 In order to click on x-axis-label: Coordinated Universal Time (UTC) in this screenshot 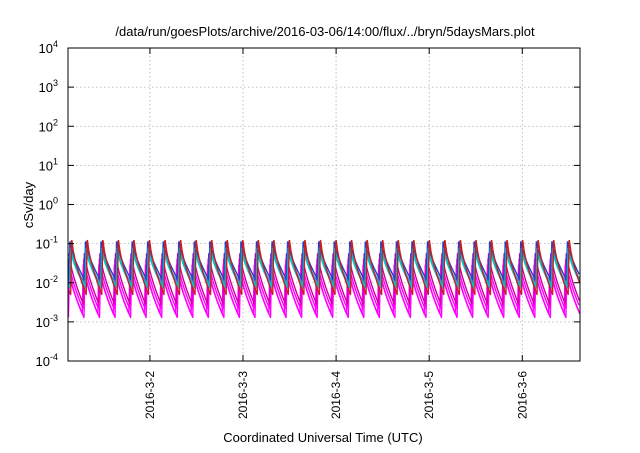, I will do `click(322, 437)`.